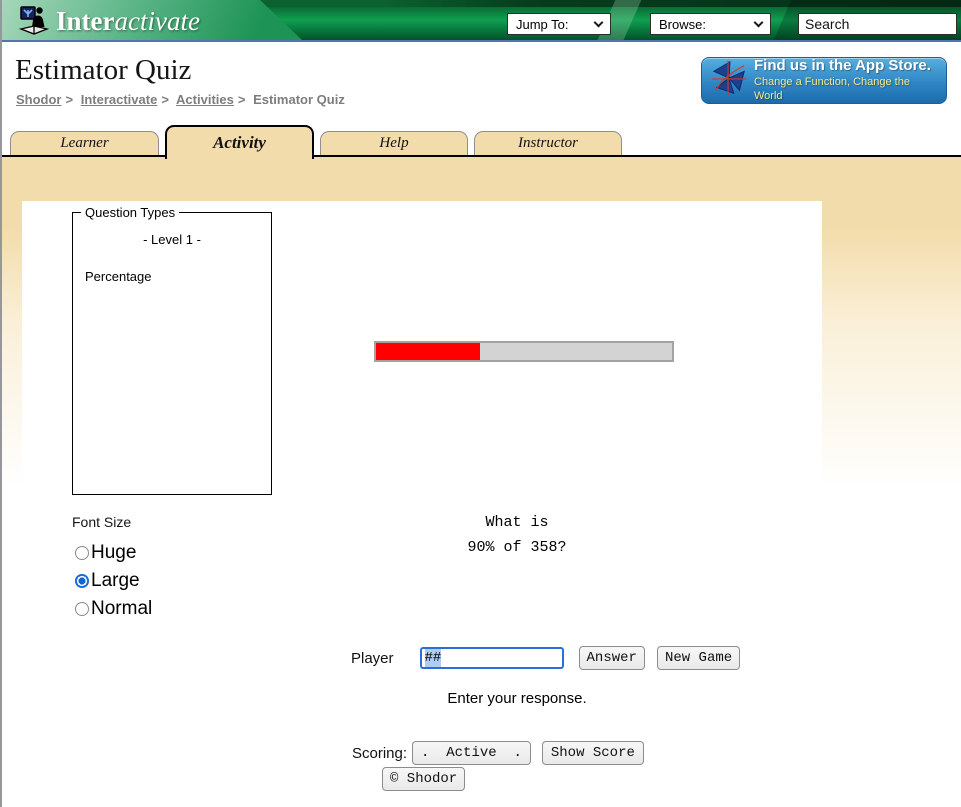 The width and height of the screenshot is (961, 807). What do you see at coordinates (471, 753) in the screenshot?
I see `scoring-active-button: . Active .` at bounding box center [471, 753].